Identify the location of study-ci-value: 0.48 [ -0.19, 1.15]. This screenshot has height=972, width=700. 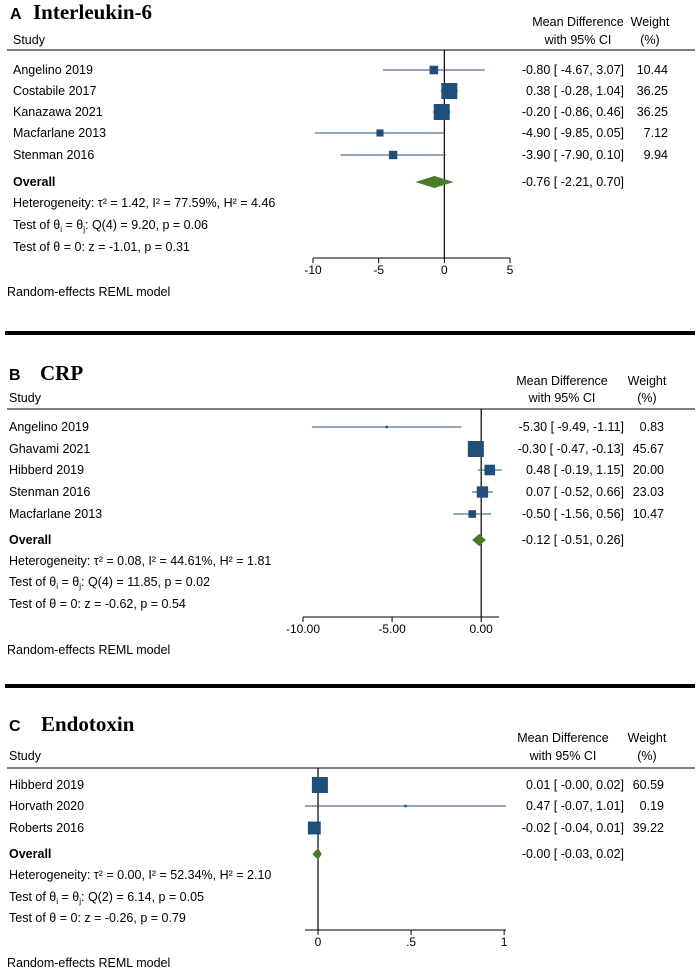
(575, 470).